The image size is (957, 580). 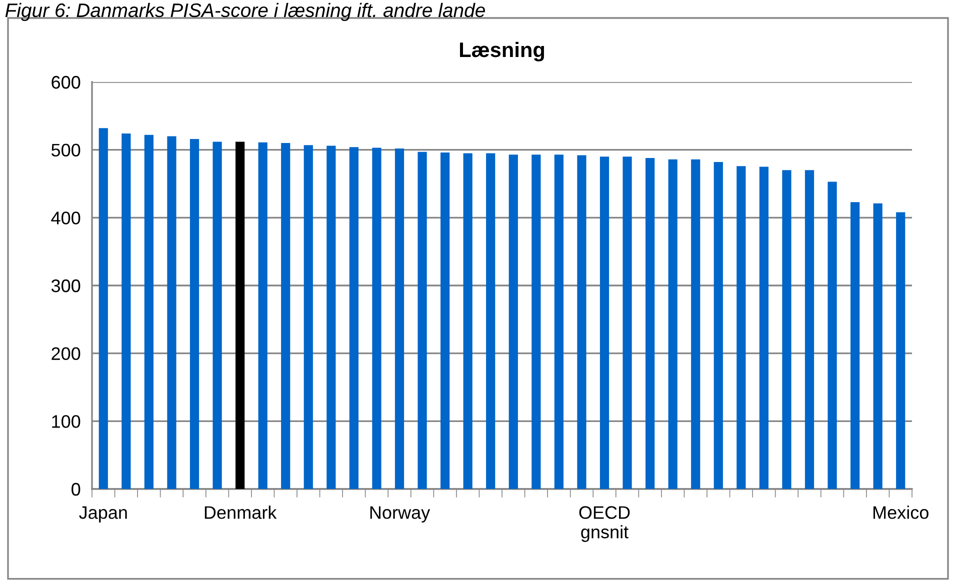 I want to click on x-tick-label: Norway, so click(x=400, y=514).